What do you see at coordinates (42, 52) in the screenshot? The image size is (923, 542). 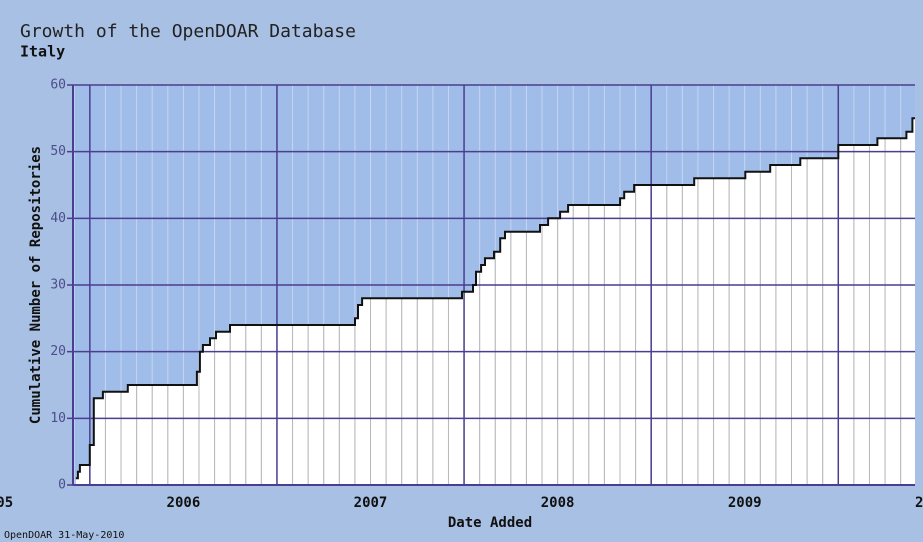 I see `chart-subtitle: Italy` at bounding box center [42, 52].